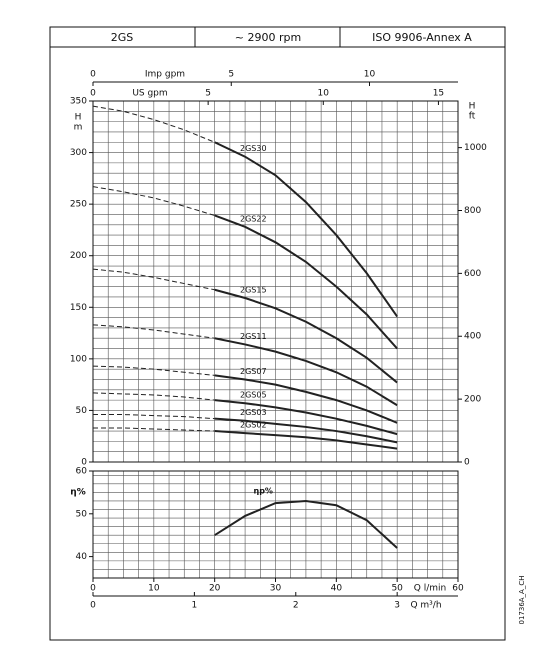 This screenshot has width=555, height=661. I want to click on figure-code: 01736A_A_CH, so click(522, 600).